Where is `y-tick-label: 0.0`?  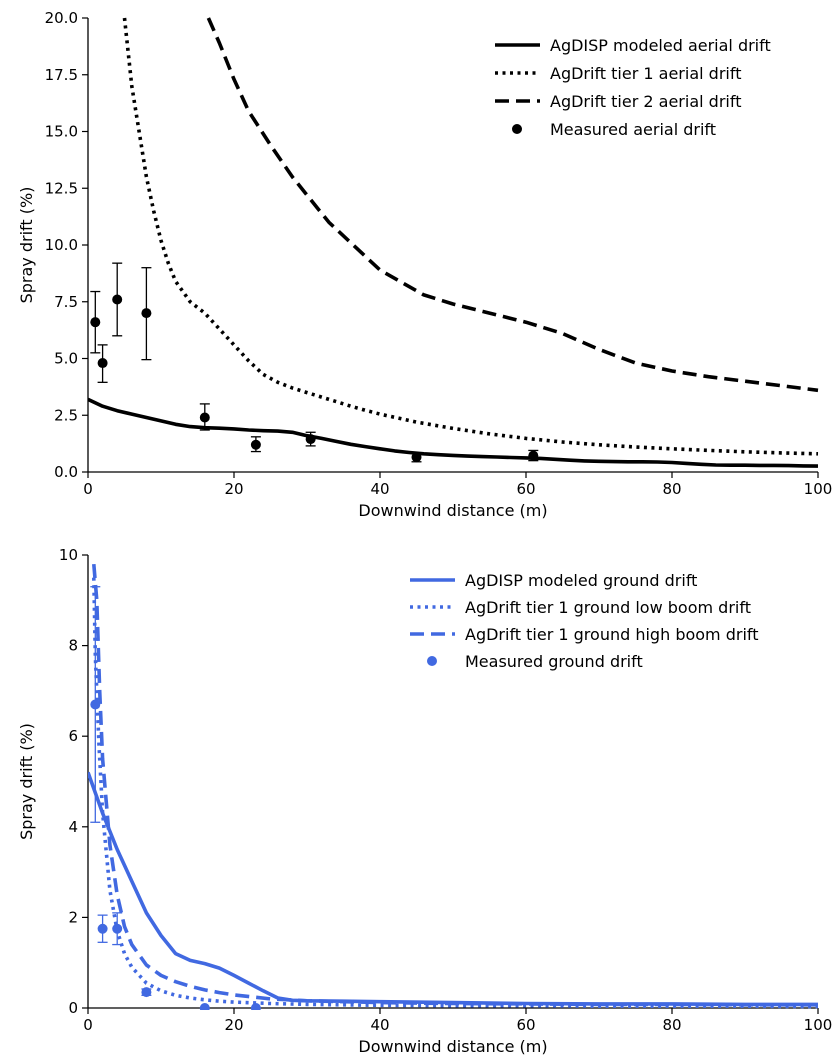 y-tick-label: 0.0 is located at coordinates (66, 472).